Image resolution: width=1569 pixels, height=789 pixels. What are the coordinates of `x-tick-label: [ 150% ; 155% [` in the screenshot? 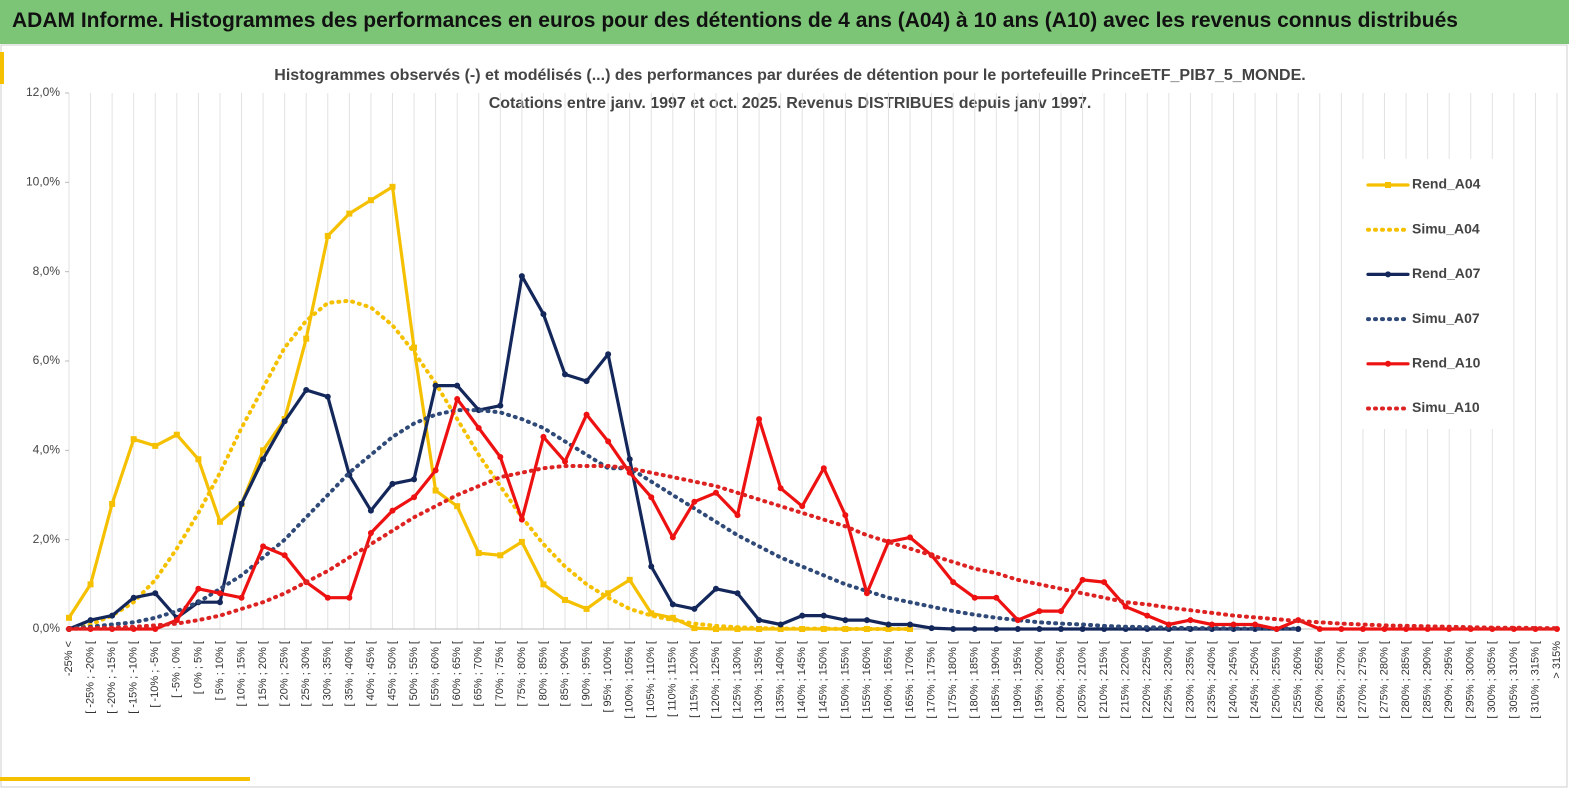 It's located at (845, 680).